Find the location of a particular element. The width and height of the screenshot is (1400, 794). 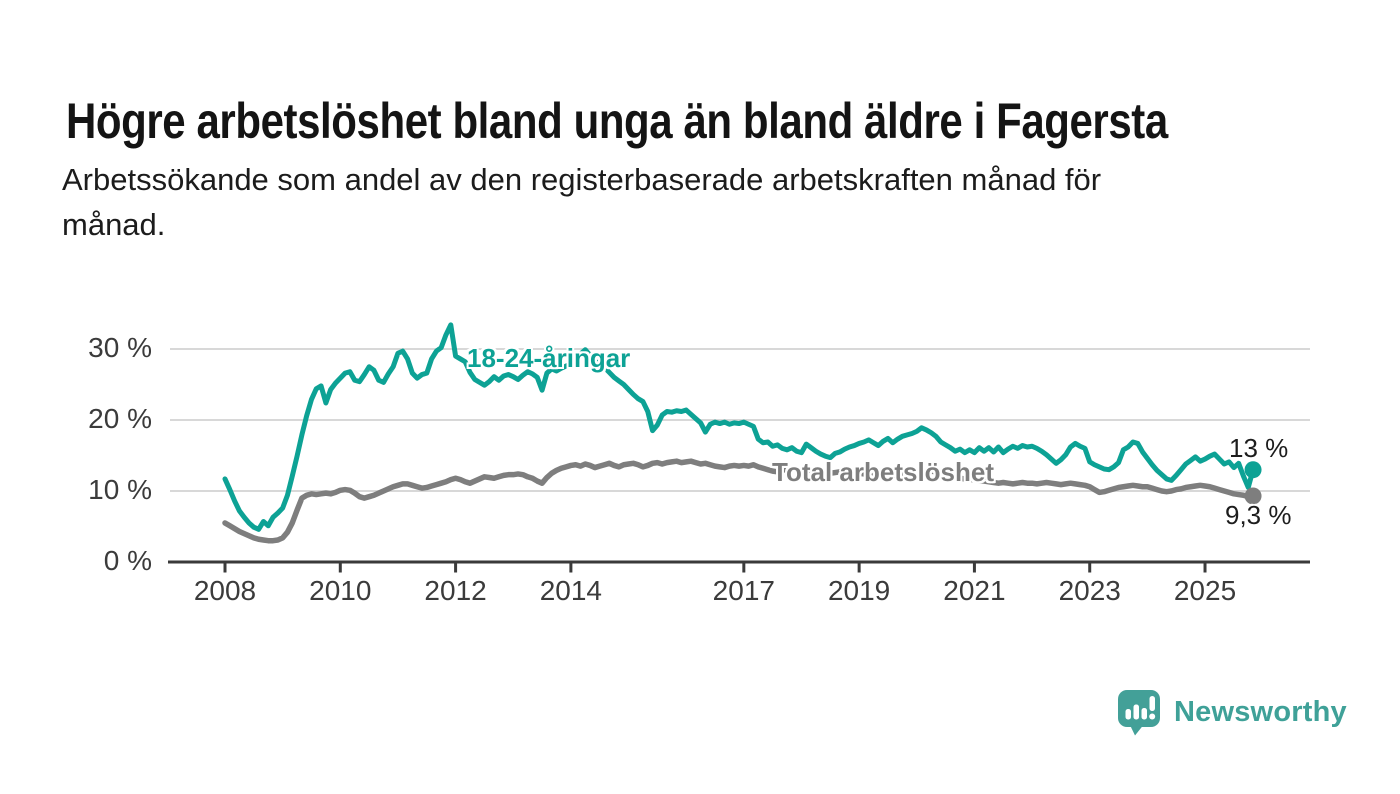

newsworthy-logo-icon is located at coordinates (1139, 713).